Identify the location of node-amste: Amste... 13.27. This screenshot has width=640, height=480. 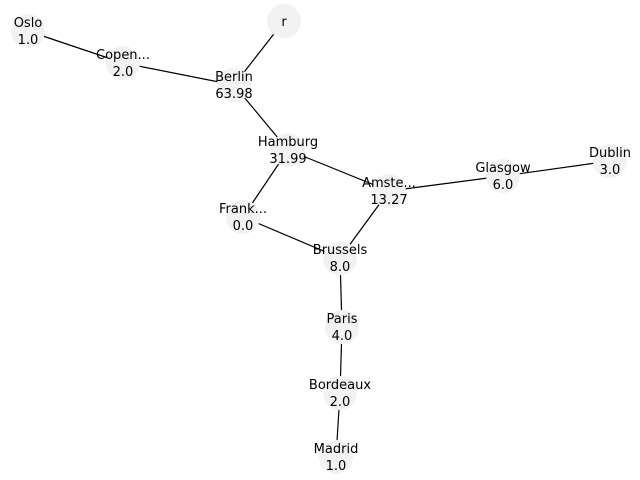
(389, 191).